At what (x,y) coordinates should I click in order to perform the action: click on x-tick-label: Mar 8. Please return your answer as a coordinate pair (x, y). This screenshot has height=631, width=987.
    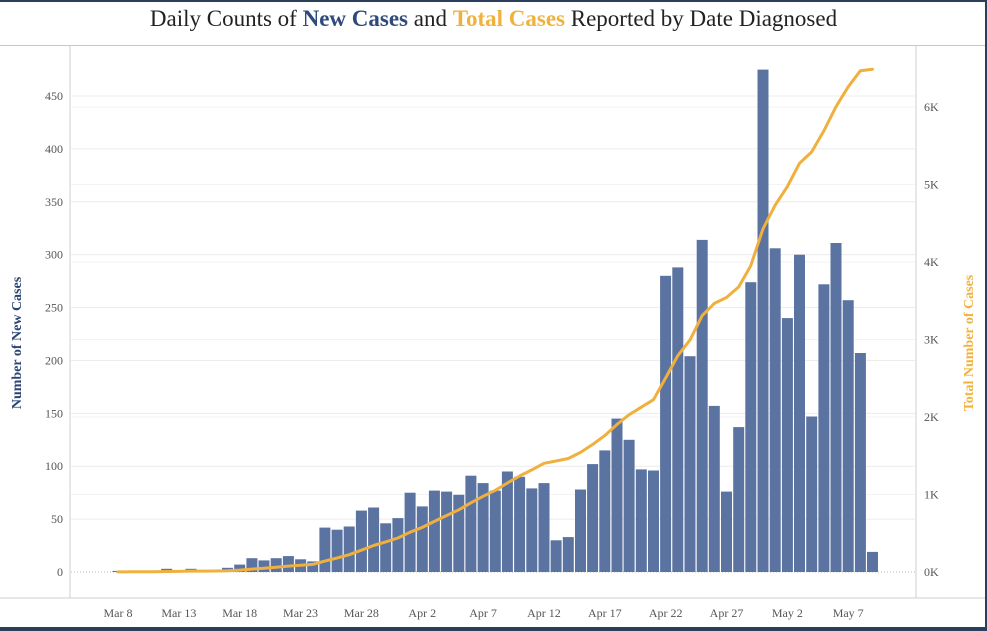
    Looking at the image, I should click on (118, 613).